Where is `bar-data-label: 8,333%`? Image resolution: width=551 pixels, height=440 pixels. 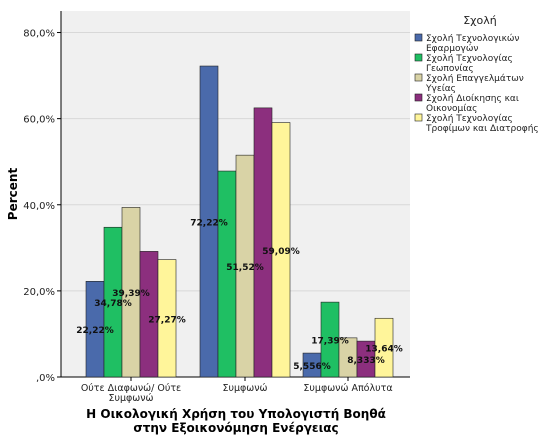
bar-data-label: 8,333% is located at coordinates (366, 361).